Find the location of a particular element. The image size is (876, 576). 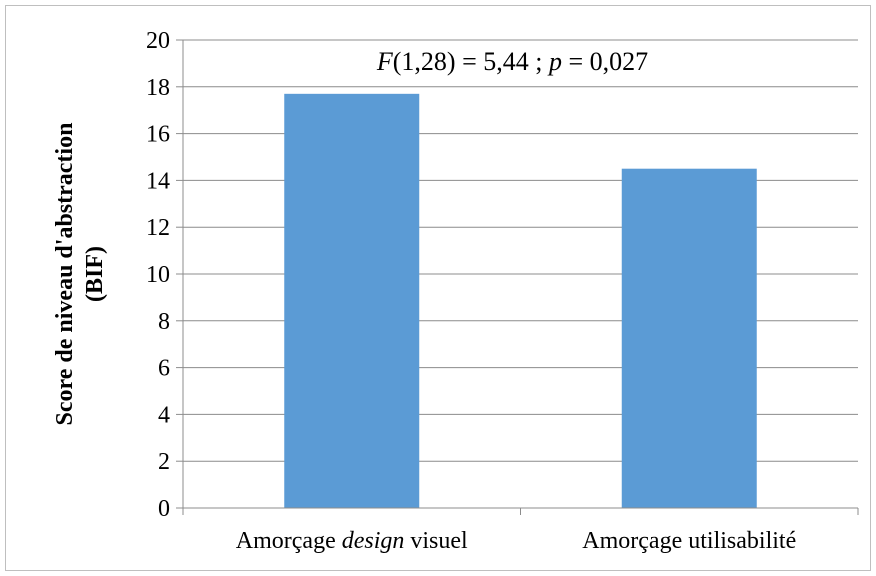

y-tick-label: 10 is located at coordinates (158, 275).